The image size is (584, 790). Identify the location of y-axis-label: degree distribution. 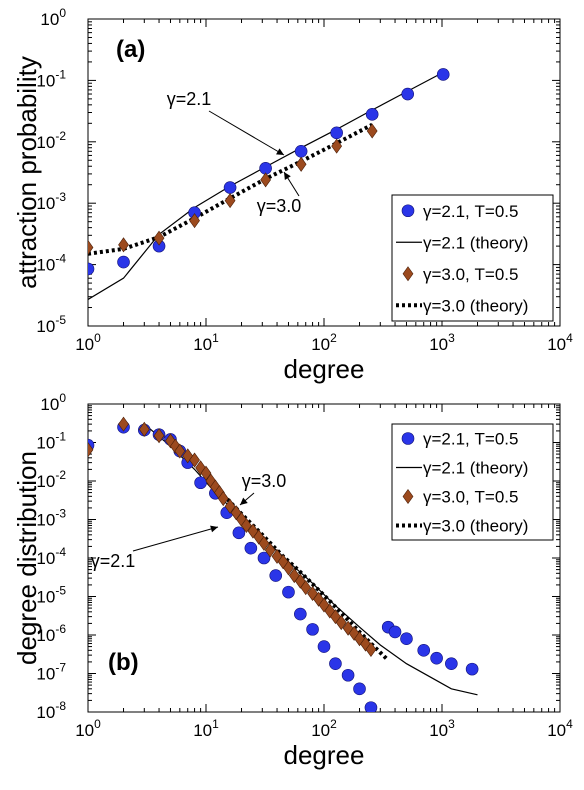
(27, 558).